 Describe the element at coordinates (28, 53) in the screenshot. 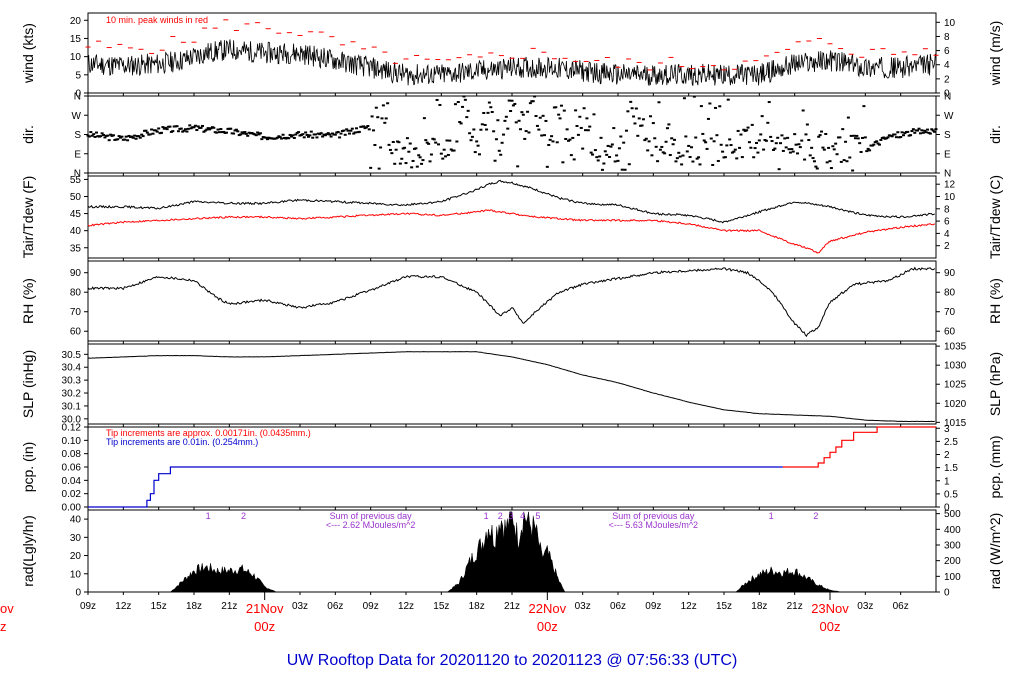

I see `y-axis-label: wind (kts)` at that location.